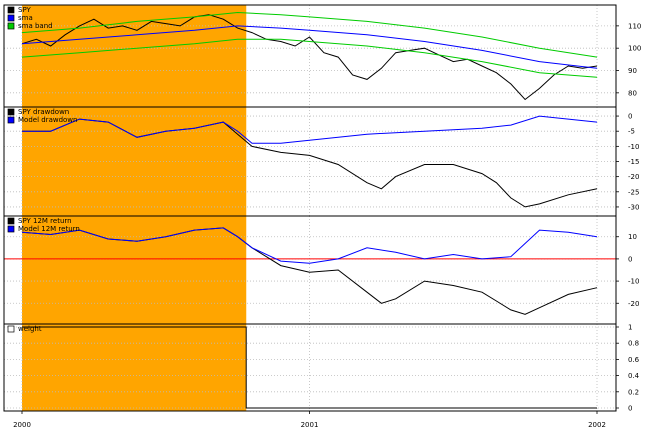 This screenshot has width=648, height=432. Describe the element at coordinates (25, 18) in the screenshot. I see `legend-entry: sma` at that location.